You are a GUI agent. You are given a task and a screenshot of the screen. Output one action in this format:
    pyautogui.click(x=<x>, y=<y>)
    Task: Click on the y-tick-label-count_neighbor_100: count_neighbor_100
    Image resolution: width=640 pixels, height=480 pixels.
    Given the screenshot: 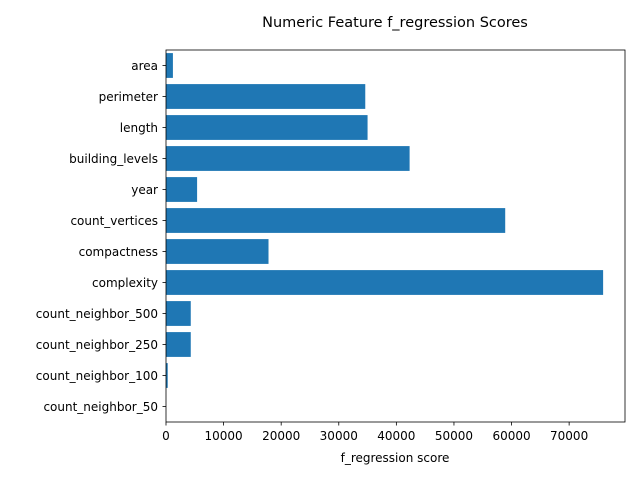 What is the action you would take?
    pyautogui.click(x=97, y=376)
    